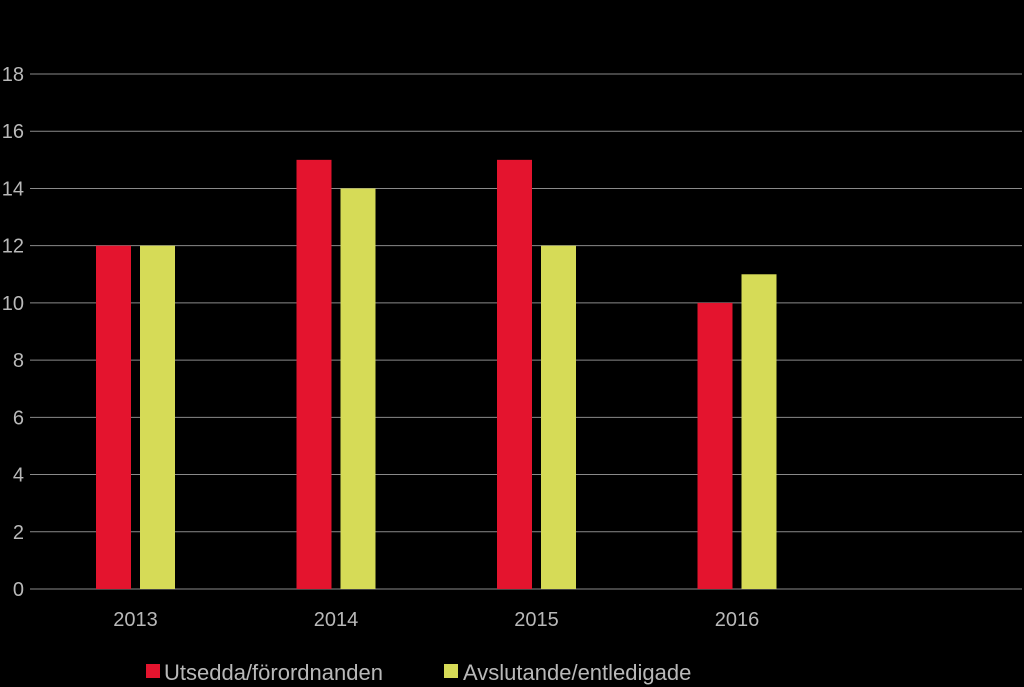 The height and width of the screenshot is (687, 1024). I want to click on y-tick-label: 14, so click(13, 189).